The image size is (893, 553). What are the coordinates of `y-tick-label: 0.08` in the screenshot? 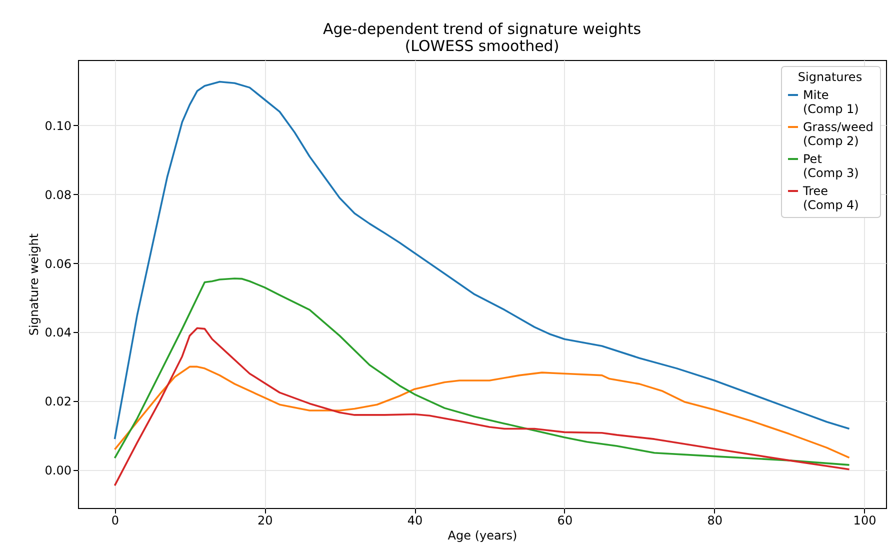 It's located at (58, 195).